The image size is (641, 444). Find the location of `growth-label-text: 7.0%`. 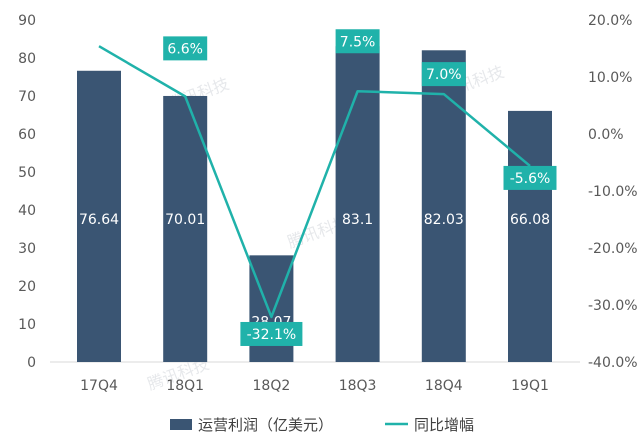

growth-label-text: 7.0% is located at coordinates (444, 75).